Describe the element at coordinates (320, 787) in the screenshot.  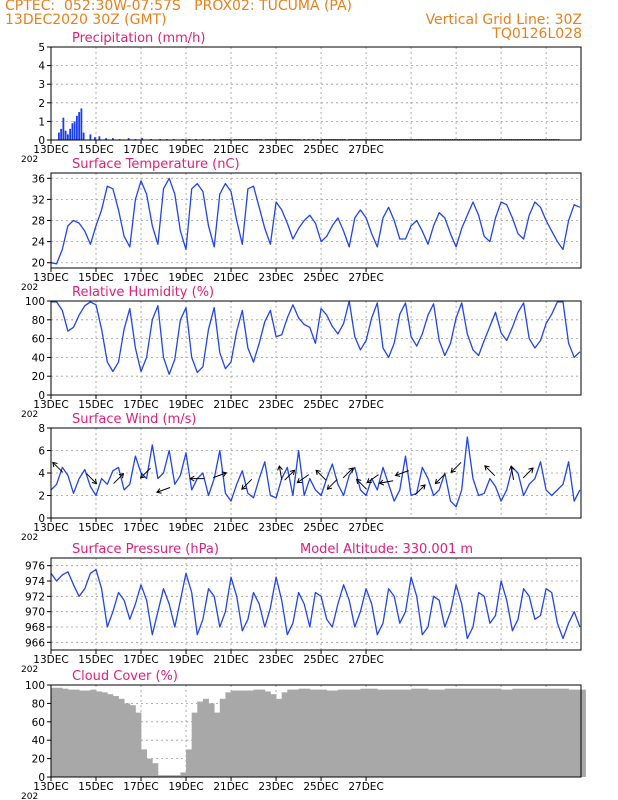
I see `cloud-xtick-label: 25DEC` at that location.